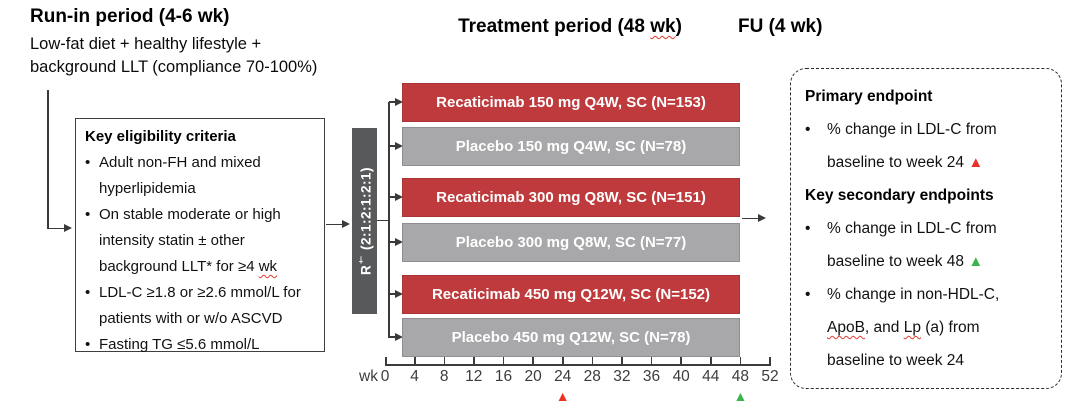 The height and width of the screenshot is (413, 1080). What do you see at coordinates (884, 327) in the screenshot?
I see `secondary-endpoint-2-mid: , and` at bounding box center [884, 327].